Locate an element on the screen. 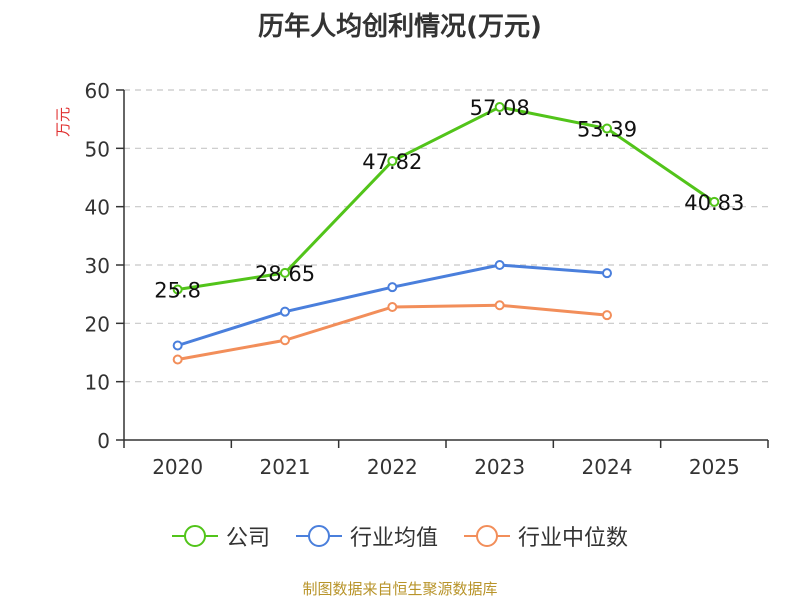 The height and width of the screenshot is (600, 800). y-tick-label-0: 0 is located at coordinates (103, 441).